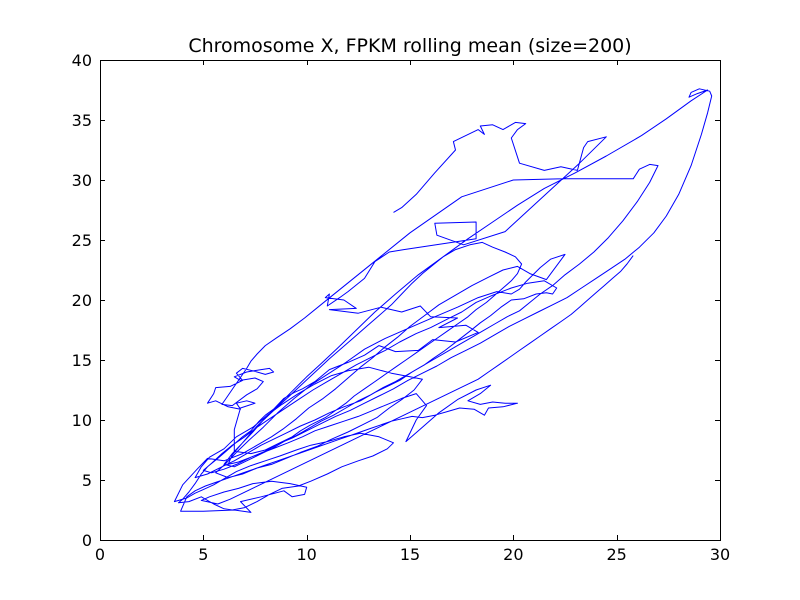 The width and height of the screenshot is (800, 600). What do you see at coordinates (82, 60) in the screenshot?
I see `y-tick-label: 40` at bounding box center [82, 60].